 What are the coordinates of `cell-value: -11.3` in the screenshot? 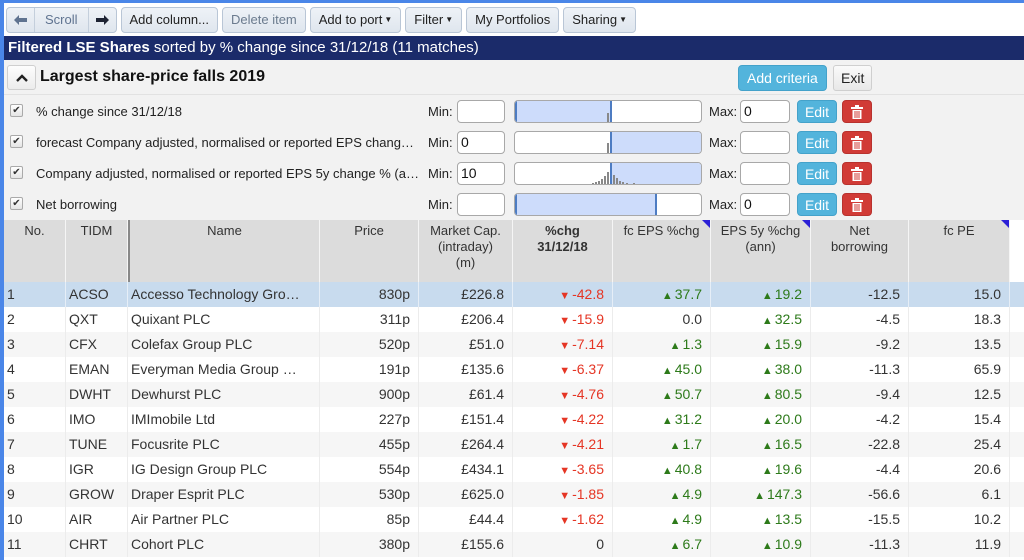 It's located at (884, 544).